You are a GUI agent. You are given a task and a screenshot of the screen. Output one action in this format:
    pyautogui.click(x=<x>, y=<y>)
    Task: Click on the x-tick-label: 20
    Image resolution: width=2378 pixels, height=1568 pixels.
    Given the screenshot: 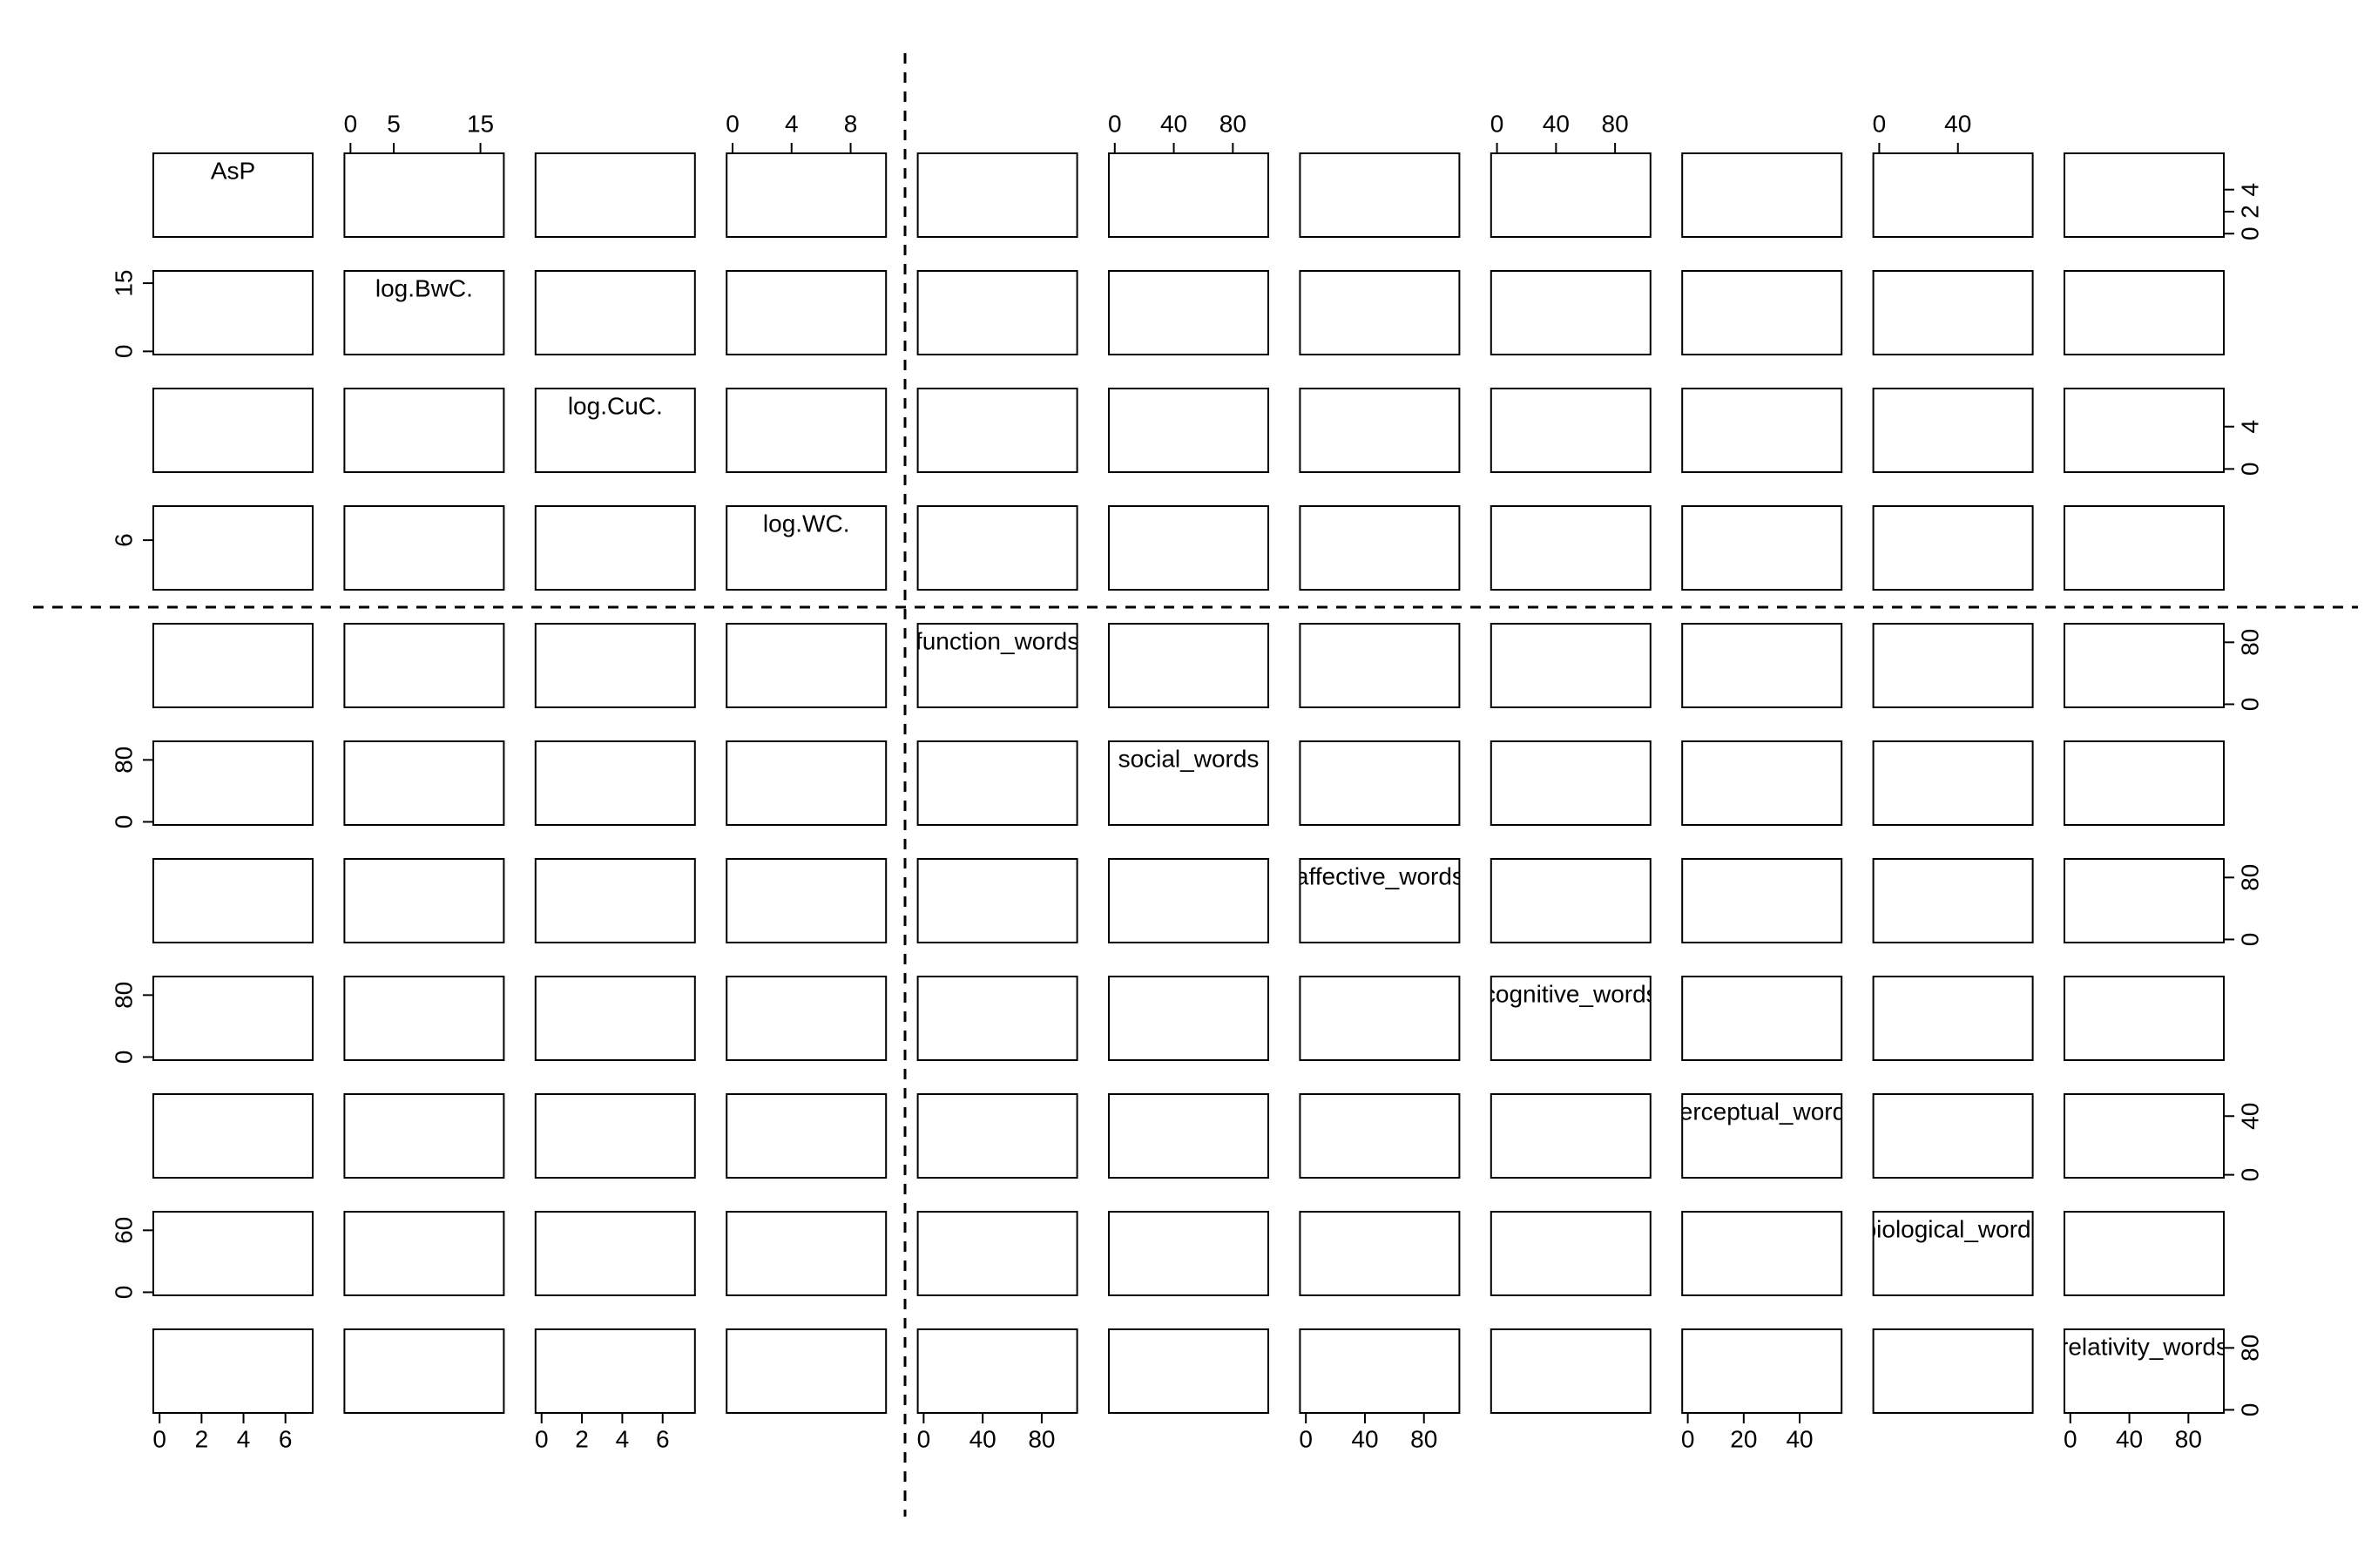 What is the action you would take?
    pyautogui.click(x=1744, y=1438)
    